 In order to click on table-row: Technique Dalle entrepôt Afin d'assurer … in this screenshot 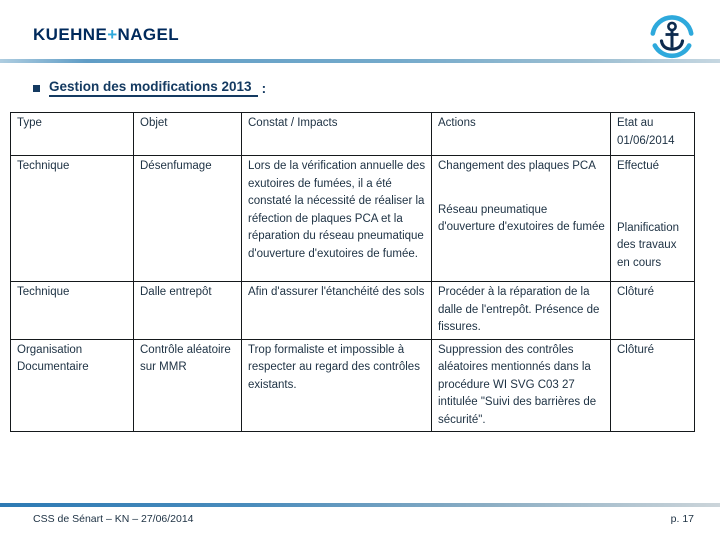, I will do `click(352, 310)`.